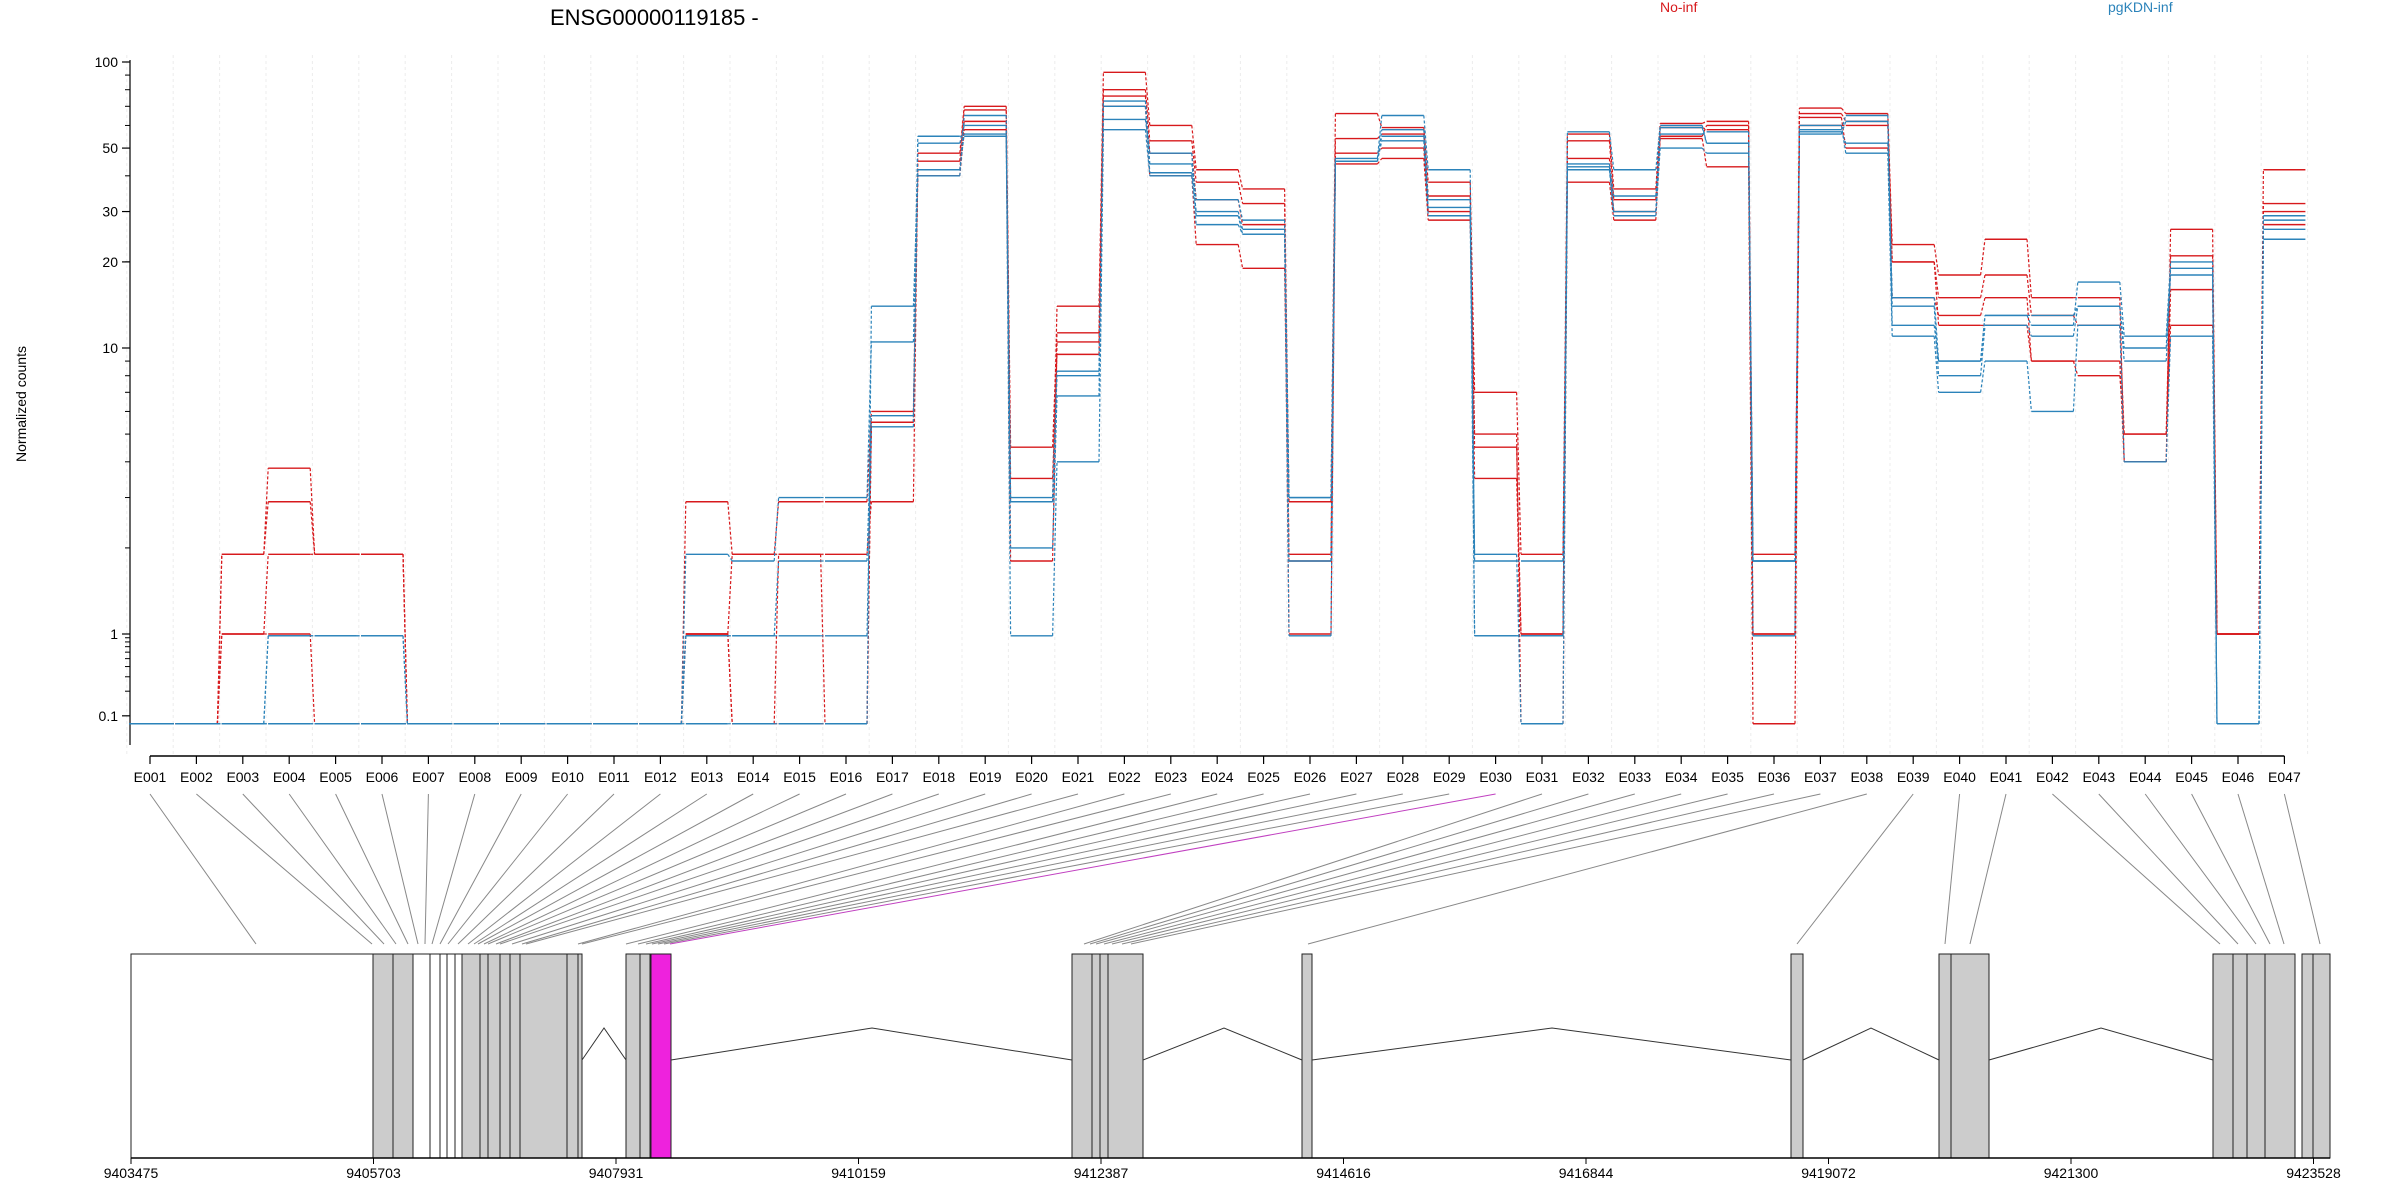 The image size is (2400, 1200). Describe the element at coordinates (107, 62) in the screenshot. I see `y-tick-label: 100` at that location.